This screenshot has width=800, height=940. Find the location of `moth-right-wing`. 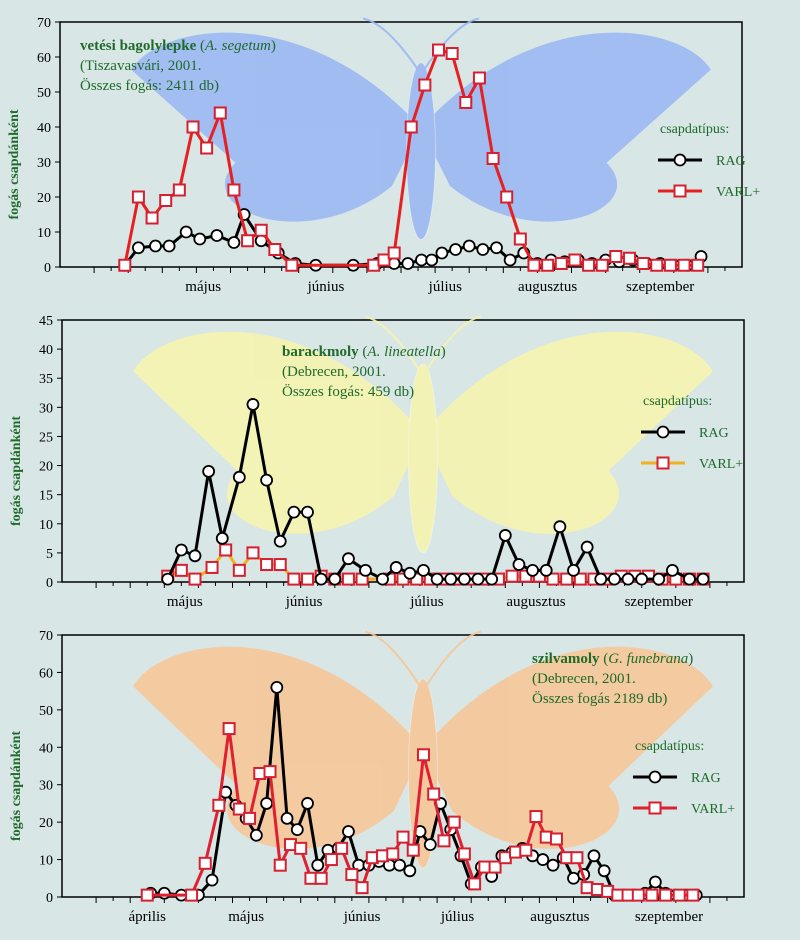

moth-right-wing is located at coordinates (568, 432).